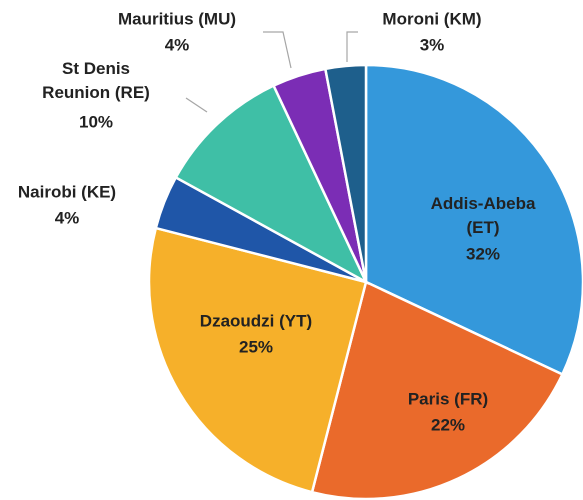 This screenshot has width=583, height=500. What do you see at coordinates (67, 191) in the screenshot?
I see `slice-label: Nairobi (KE)` at bounding box center [67, 191].